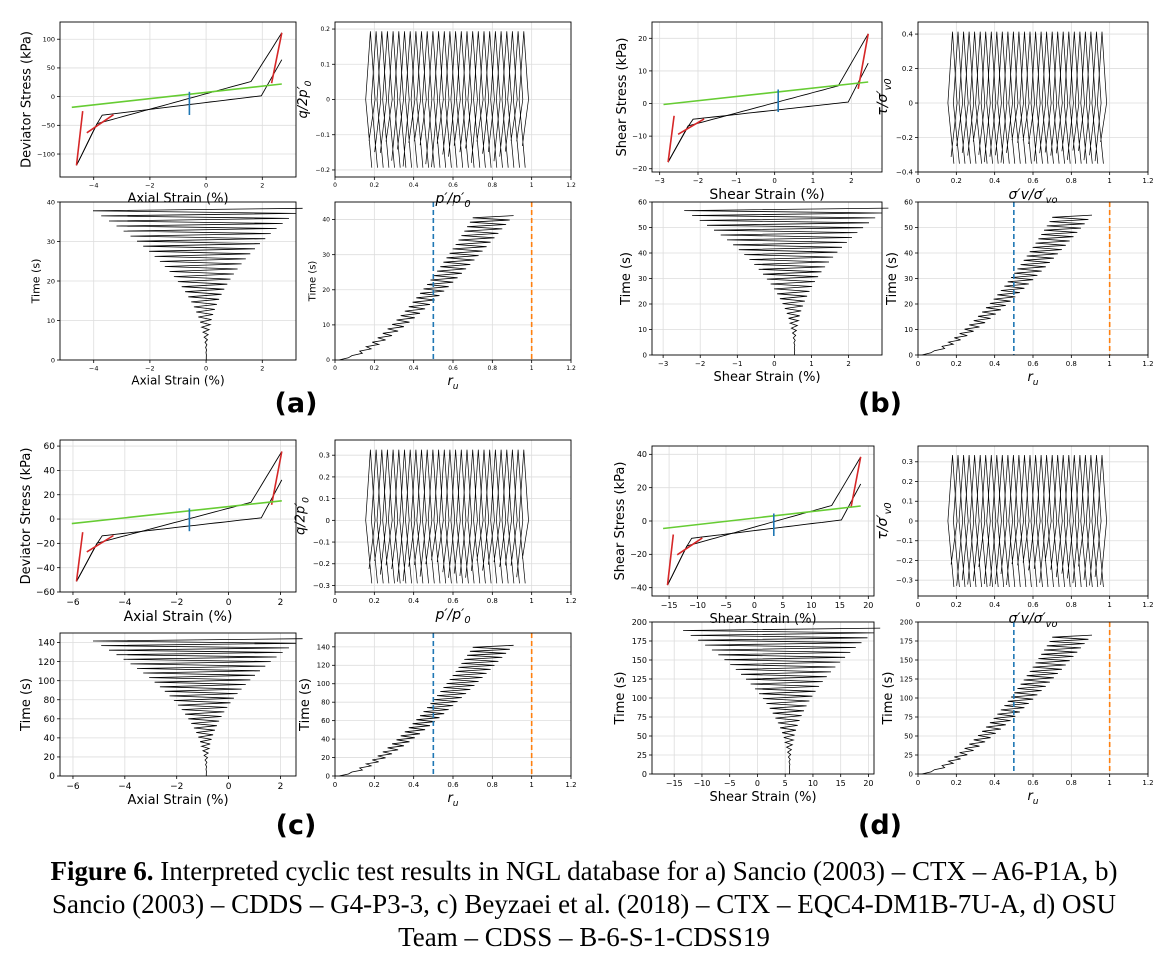 The width and height of the screenshot is (1168, 968). Describe the element at coordinates (531, 785) in the screenshot. I see `x-tick-label: 1` at that location.